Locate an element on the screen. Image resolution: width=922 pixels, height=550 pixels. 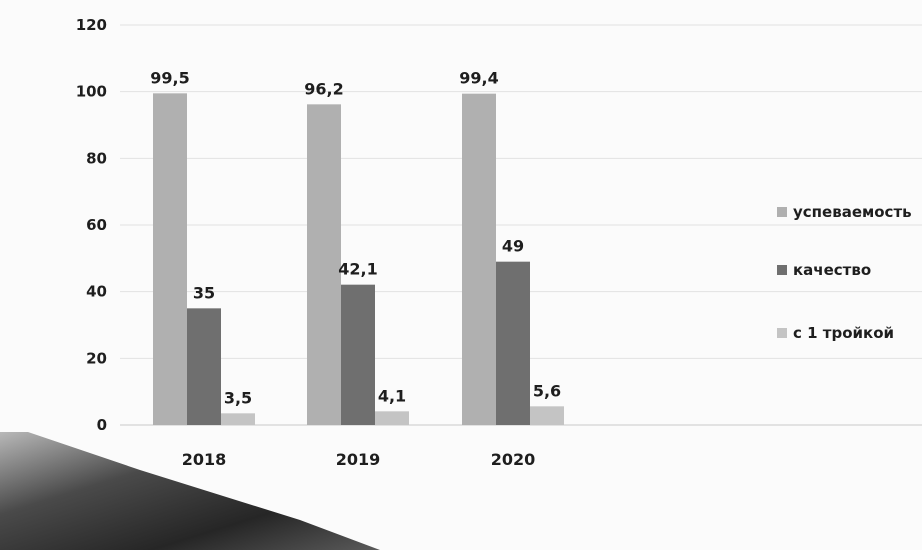
data-label-2019-series-1: 96,2 is located at coordinates (323, 88).